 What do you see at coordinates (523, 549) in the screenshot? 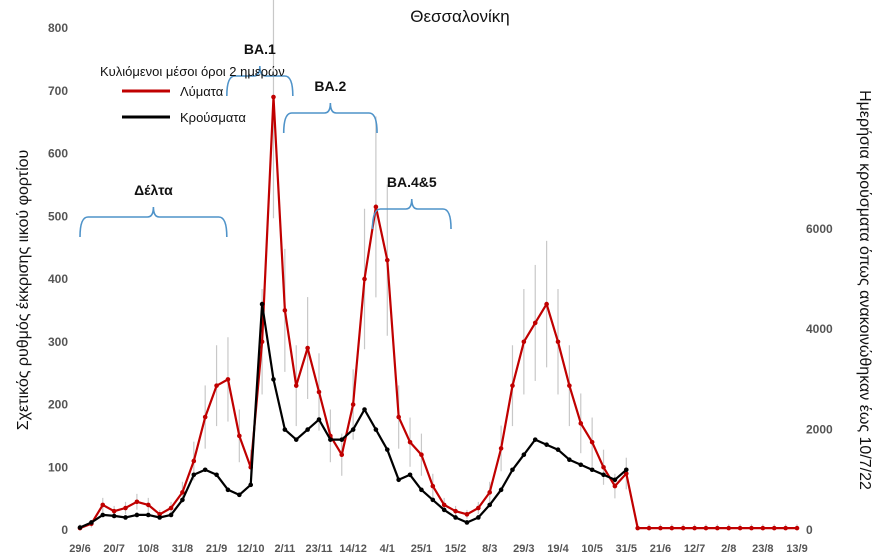
I see `x-tick-label: 29/3` at bounding box center [523, 549].